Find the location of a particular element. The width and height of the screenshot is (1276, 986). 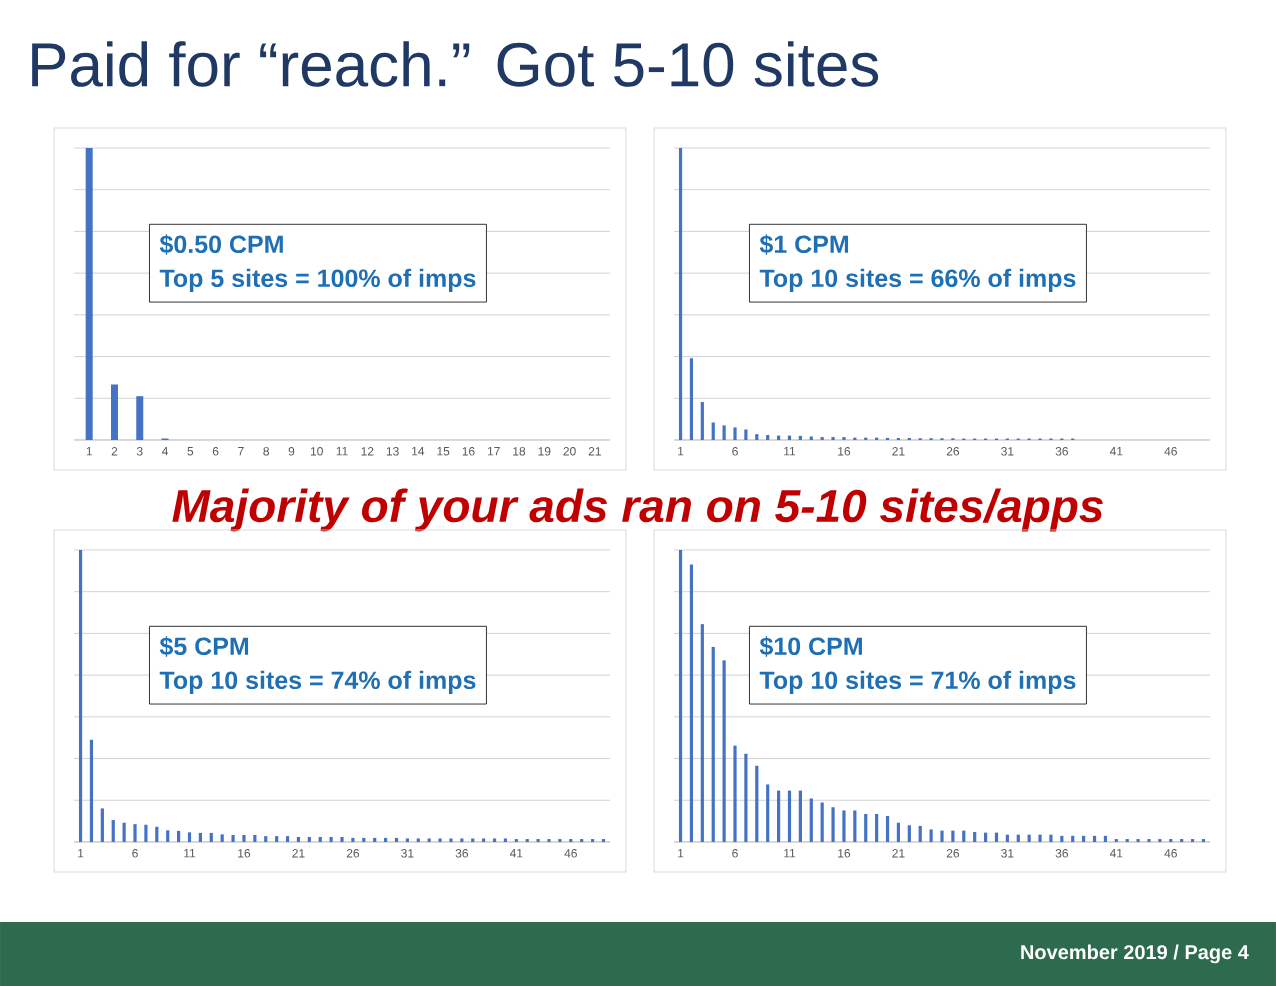

annotation: Top 10 sites = 71% of imps is located at coordinates (917, 682).